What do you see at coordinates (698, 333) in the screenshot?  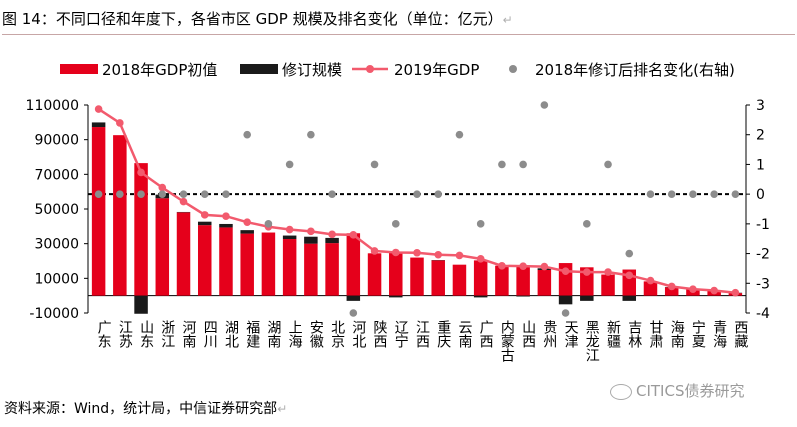 I see `x-tick-label: 宁夏` at bounding box center [698, 333].